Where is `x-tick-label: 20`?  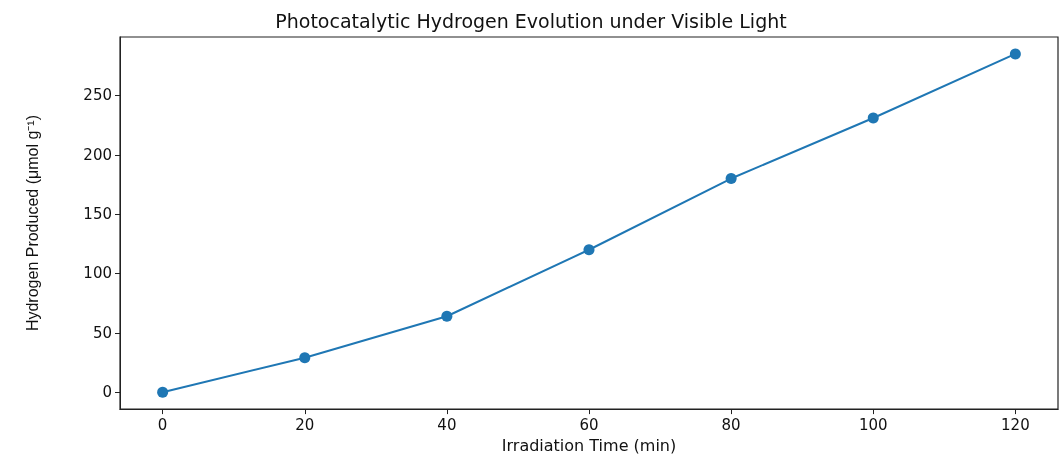
x-tick-label: 20 is located at coordinates (305, 424).